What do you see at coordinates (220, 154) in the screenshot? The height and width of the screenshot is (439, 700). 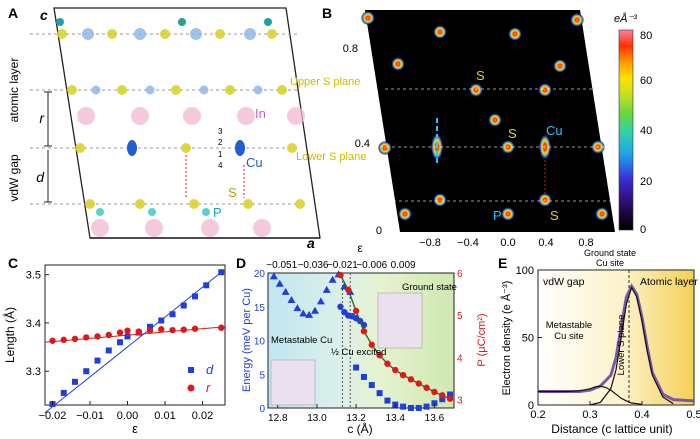 I see `cu-site-number: 1` at bounding box center [220, 154].